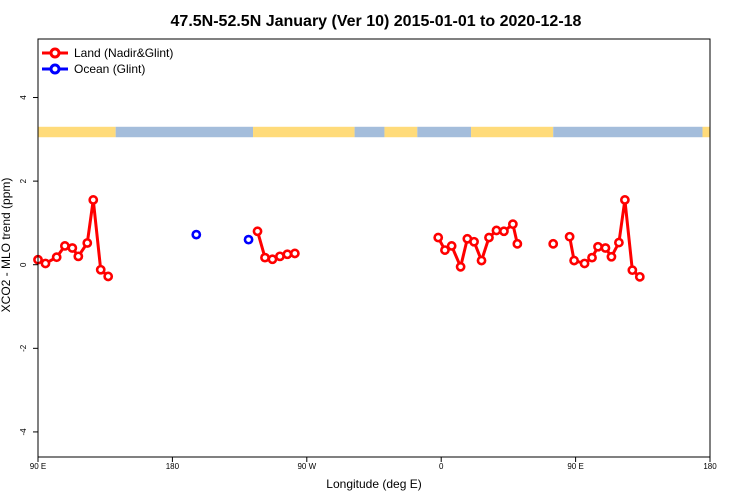 The height and width of the screenshot is (500, 750). Describe the element at coordinates (373, 484) in the screenshot. I see `x-axis-label: Longitude (deg E)` at that location.